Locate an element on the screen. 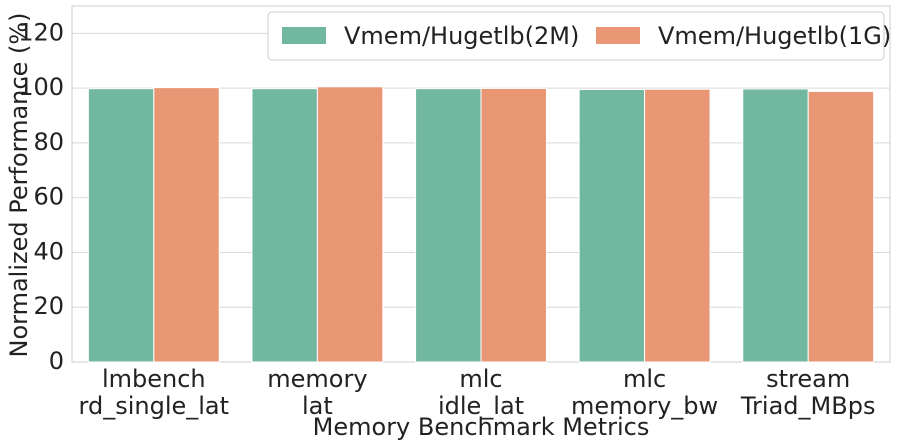 The height and width of the screenshot is (445, 897). legend-frame is located at coordinates (576, 36).